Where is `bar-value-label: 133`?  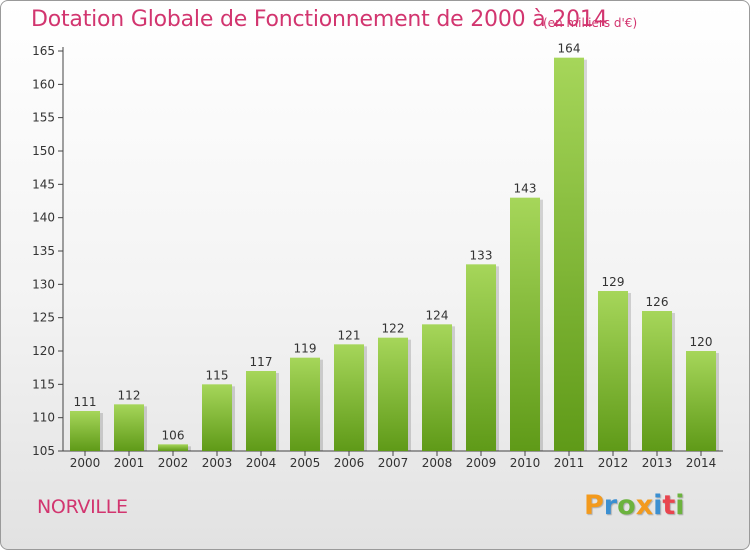 bar-value-label: 133 is located at coordinates (481, 255).